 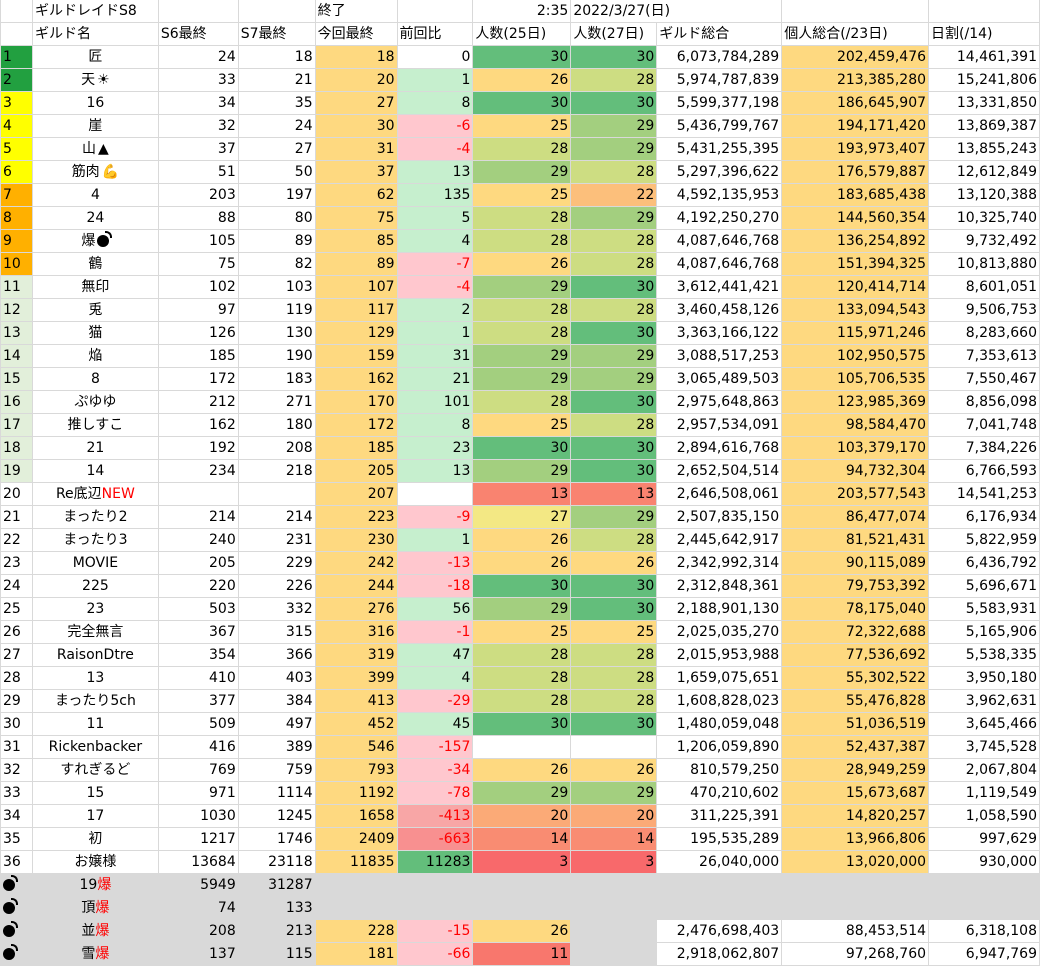 I want to click on s7-cell: 1746, so click(x=276, y=839).